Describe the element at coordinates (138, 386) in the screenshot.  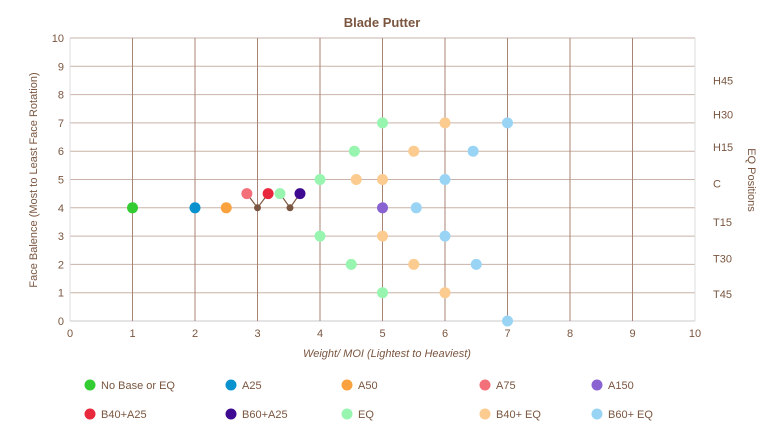
I see `legend-label: No Base or EQ` at that location.